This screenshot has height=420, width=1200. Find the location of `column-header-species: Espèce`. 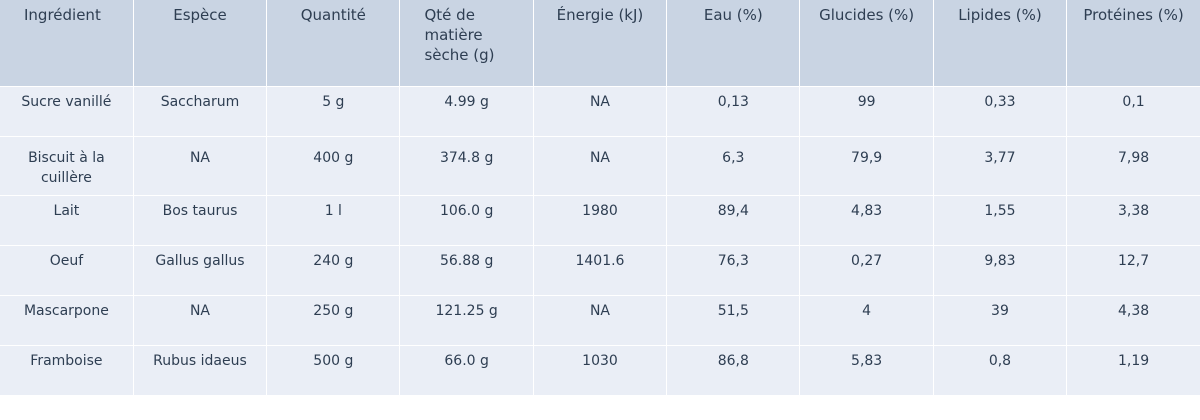

column-header-species: Espèce is located at coordinates (199, 43).